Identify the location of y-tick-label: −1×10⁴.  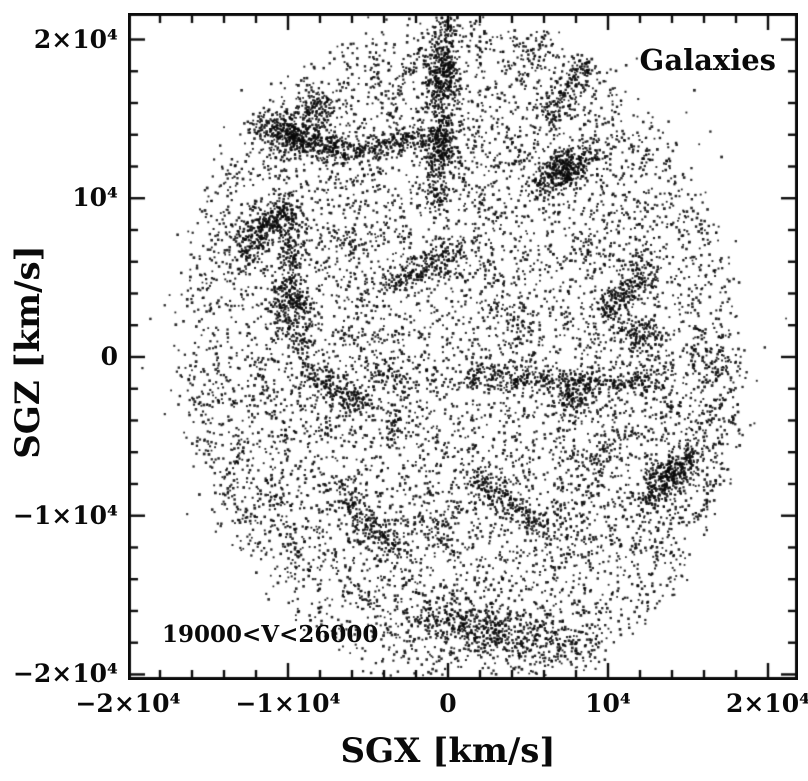
(65, 515).